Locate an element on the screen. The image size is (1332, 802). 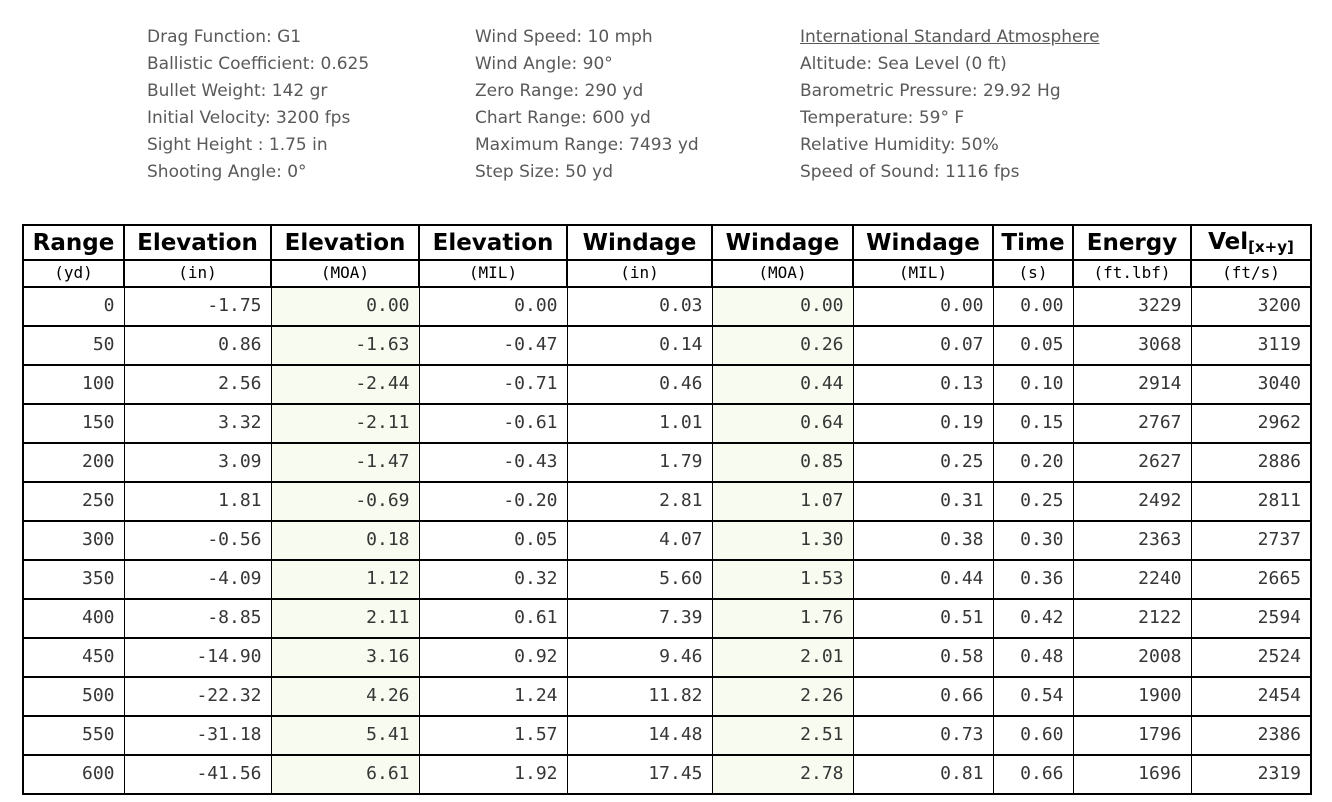
cell-windage_moa: 2.26 is located at coordinates (782, 696).